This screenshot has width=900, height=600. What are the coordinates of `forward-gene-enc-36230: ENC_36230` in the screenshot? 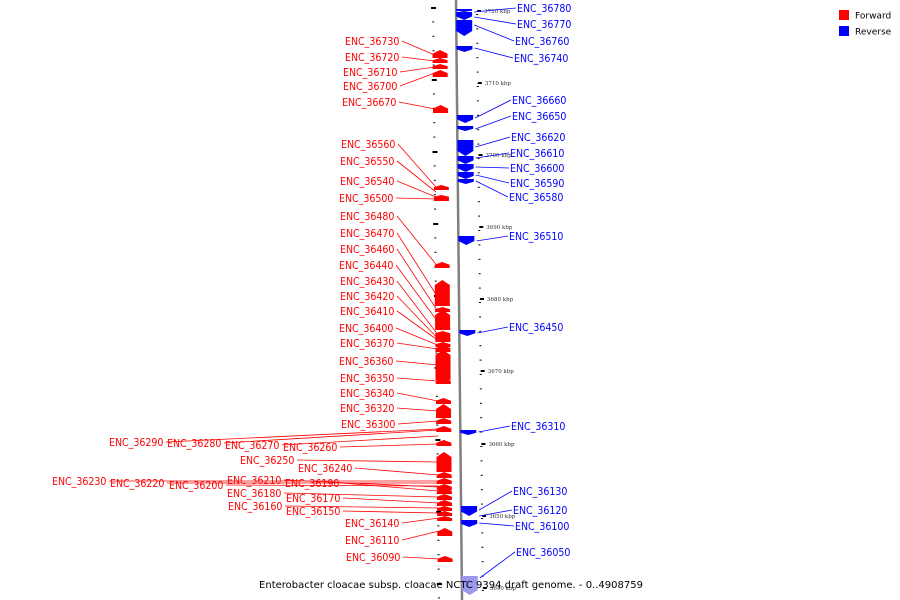 It's located at (245, 482).